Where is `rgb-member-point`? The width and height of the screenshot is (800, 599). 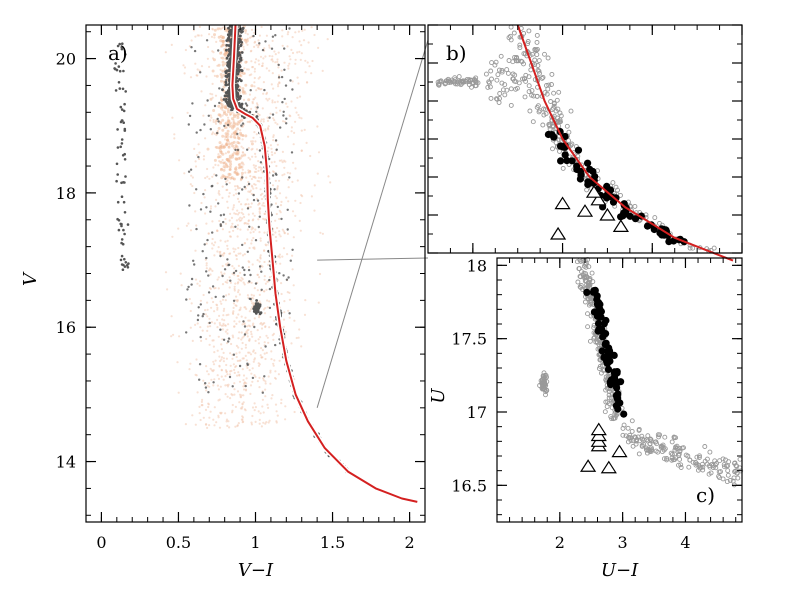 rgb-member-point is located at coordinates (600, 309).